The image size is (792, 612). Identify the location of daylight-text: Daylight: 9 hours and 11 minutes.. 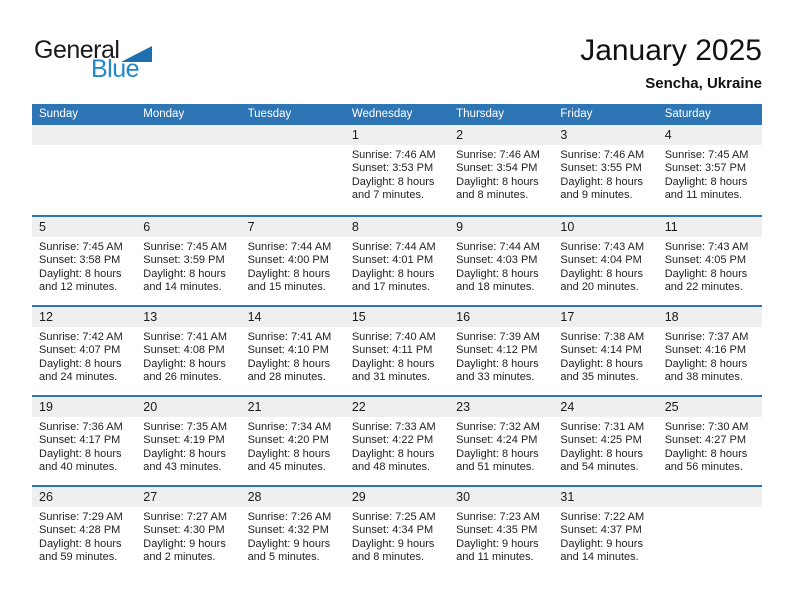
(497, 550).